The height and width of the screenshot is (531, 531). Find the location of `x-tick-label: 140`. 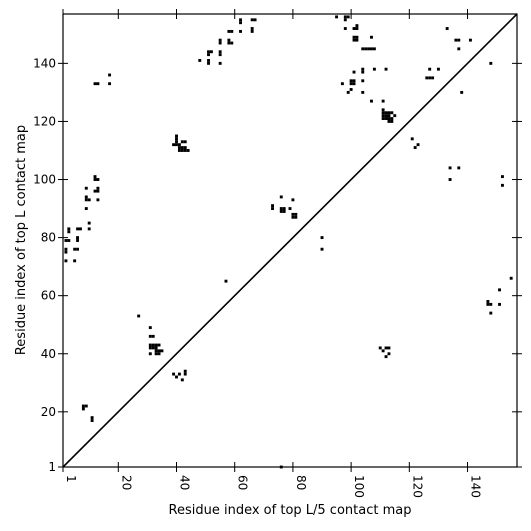

x-tick-label: 140 is located at coordinates (476, 486).